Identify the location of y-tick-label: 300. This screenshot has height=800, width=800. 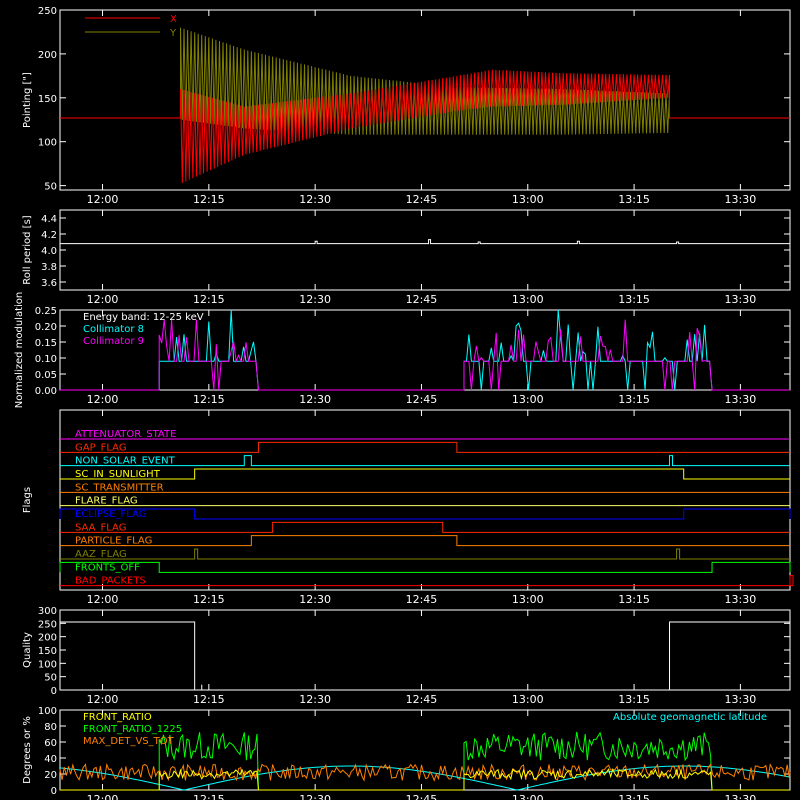
(47, 611).